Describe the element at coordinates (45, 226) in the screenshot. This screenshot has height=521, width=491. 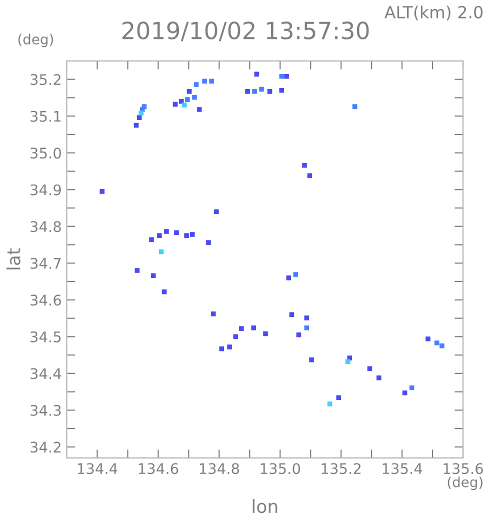
I see `y-tick-label: 34.8` at that location.